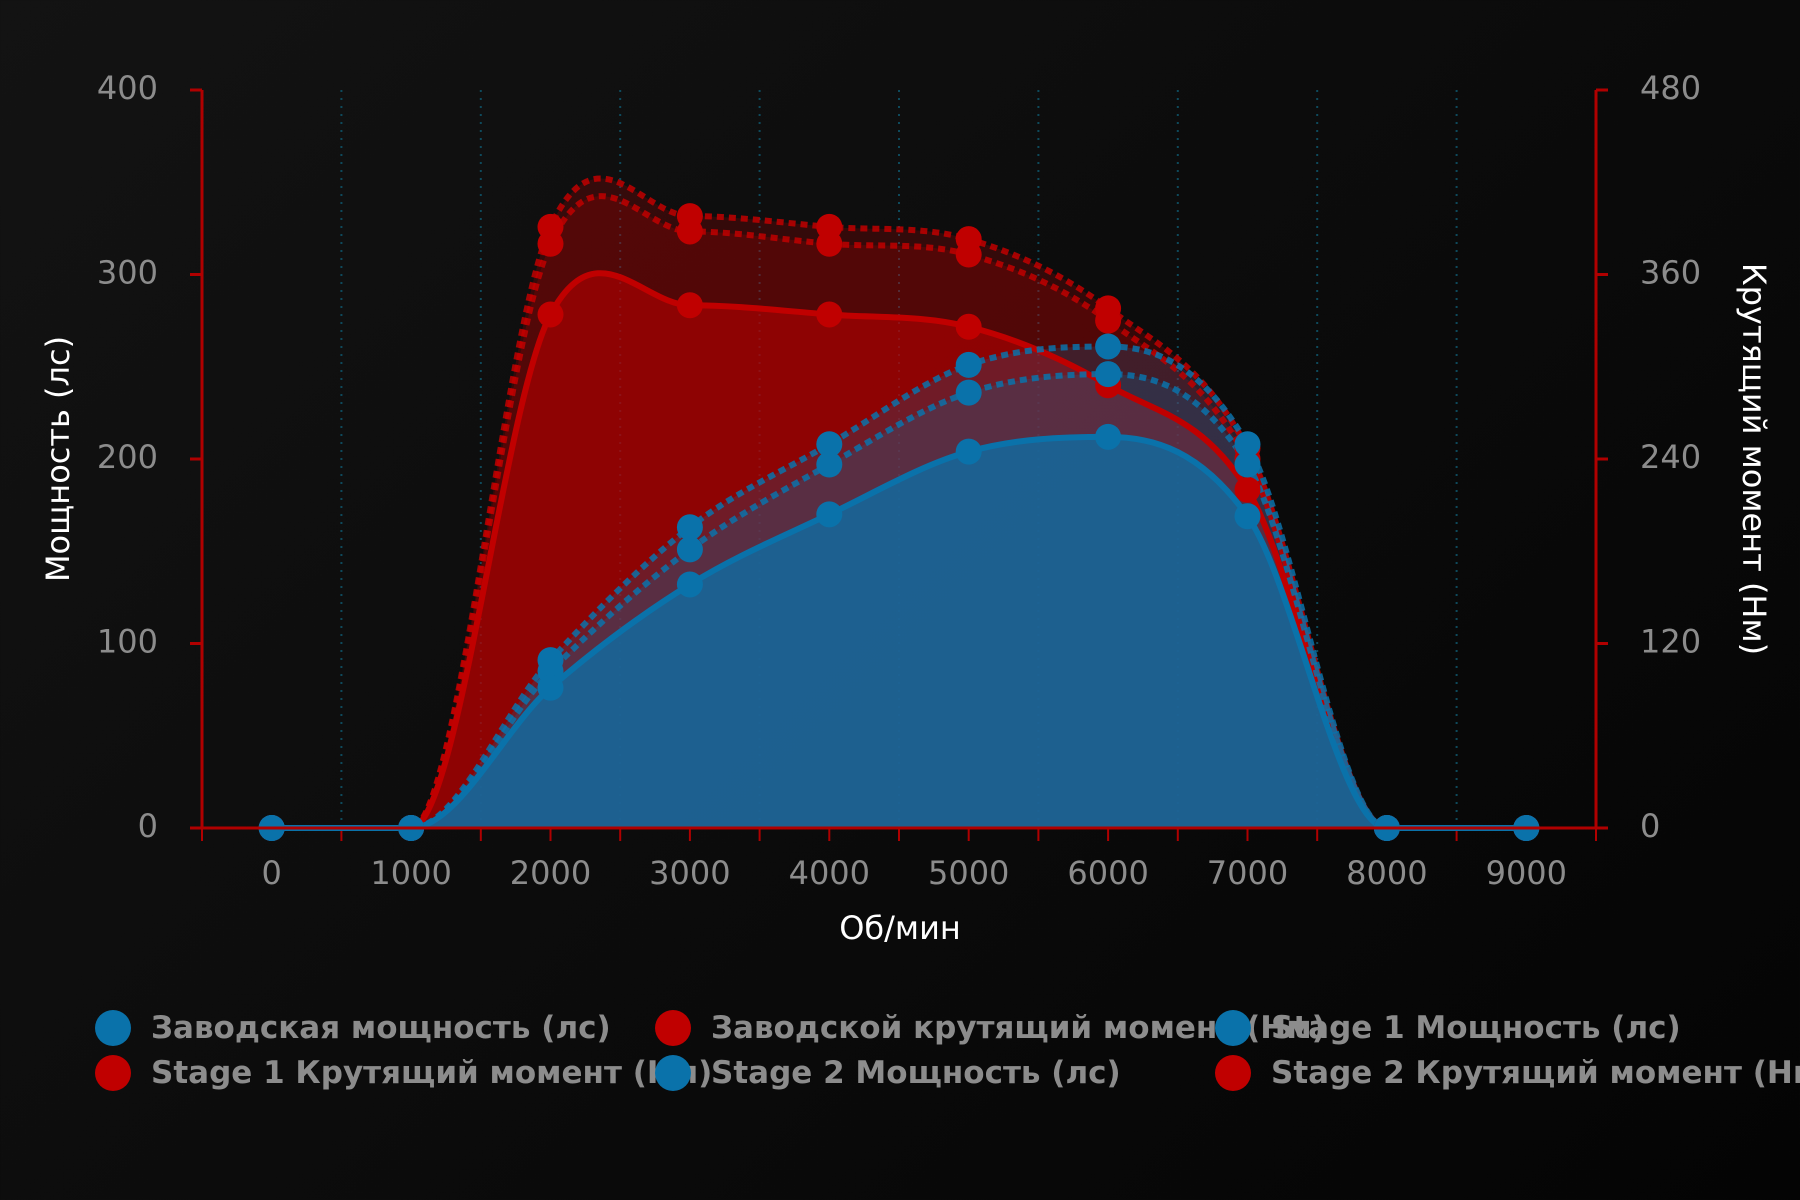  What do you see at coordinates (127, 88) in the screenshot?
I see `y-tick-label: 400` at bounding box center [127, 88].